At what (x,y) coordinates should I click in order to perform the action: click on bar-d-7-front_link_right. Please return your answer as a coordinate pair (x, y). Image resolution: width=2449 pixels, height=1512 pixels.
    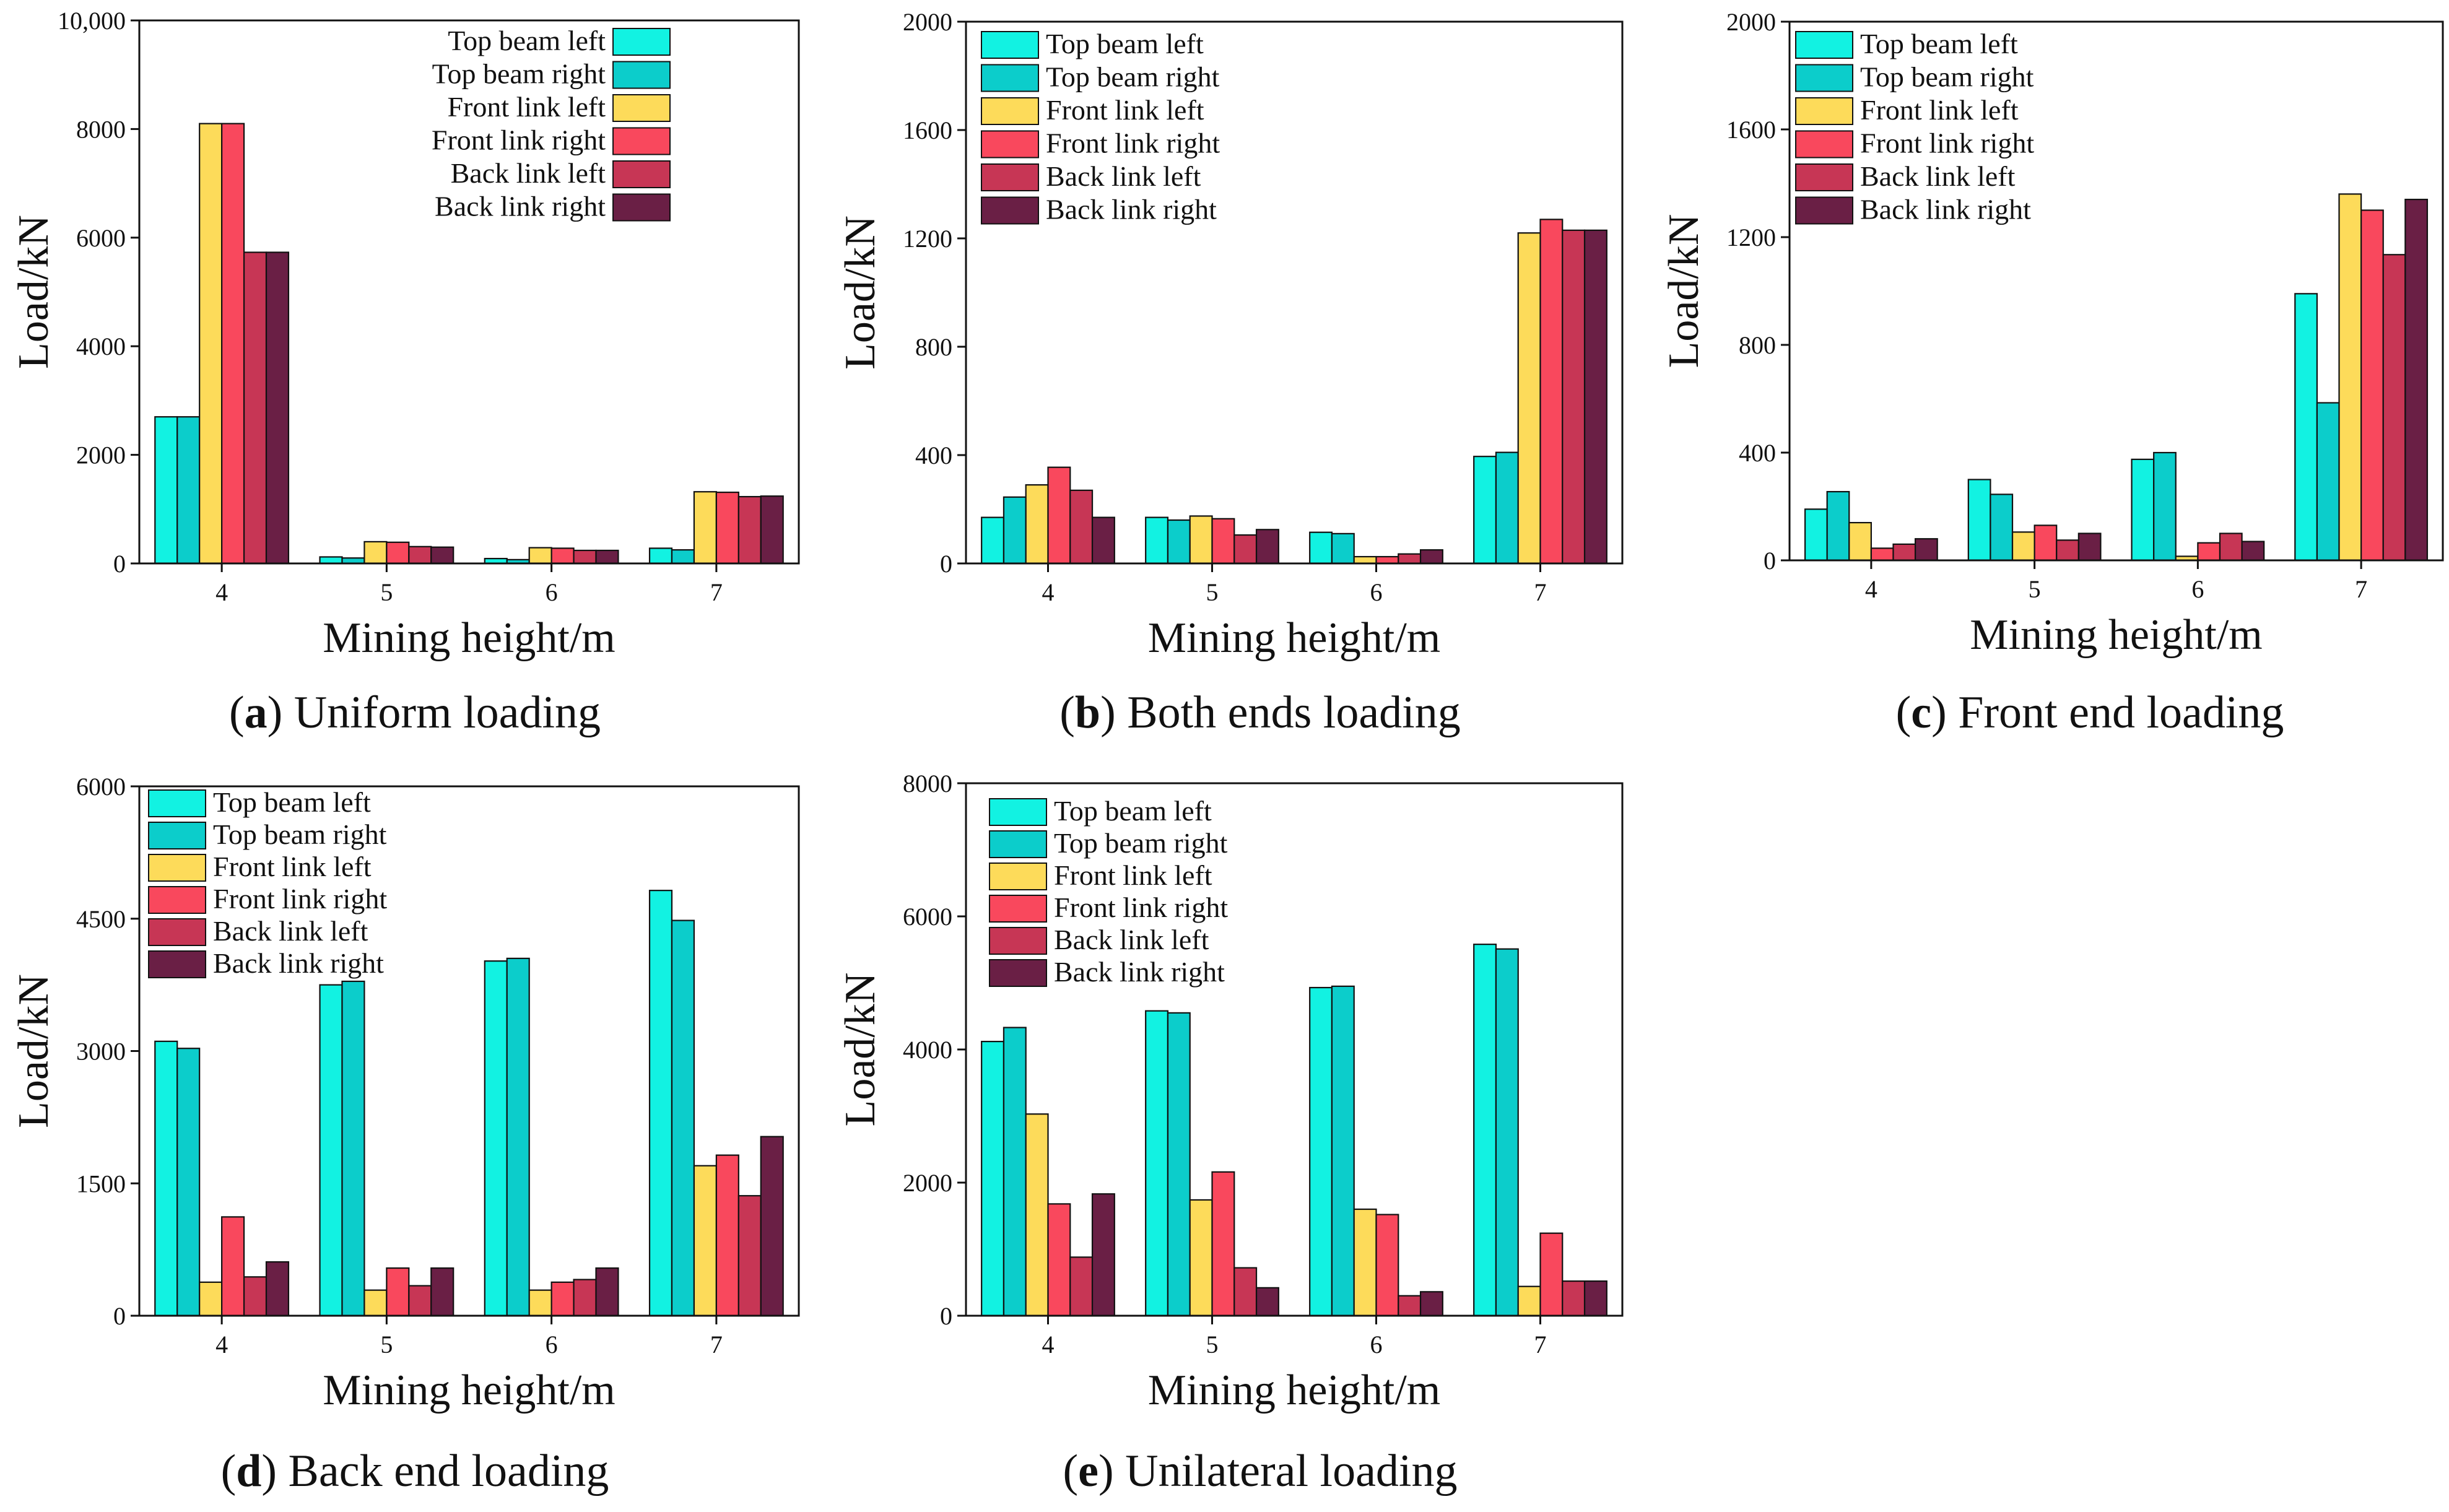
    Looking at the image, I should click on (727, 1235).